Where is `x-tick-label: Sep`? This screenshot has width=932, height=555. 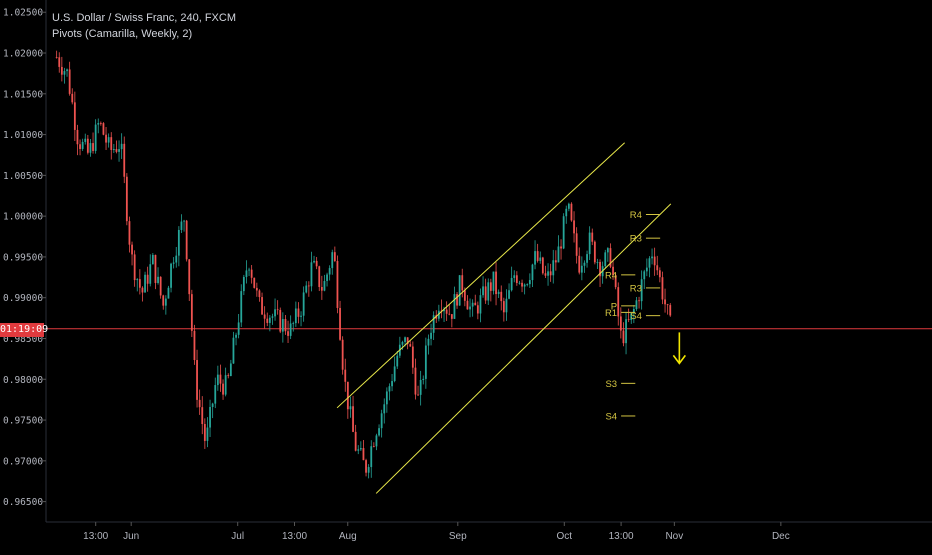 x-tick-label: Sep is located at coordinates (458, 536).